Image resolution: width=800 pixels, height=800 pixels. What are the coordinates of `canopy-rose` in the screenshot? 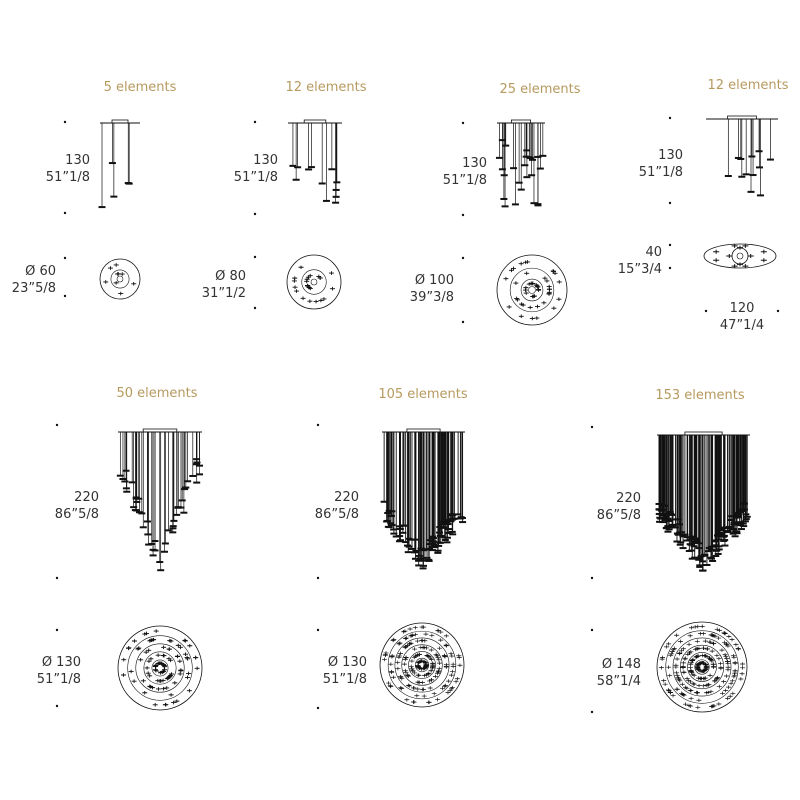 It's located at (120, 121).